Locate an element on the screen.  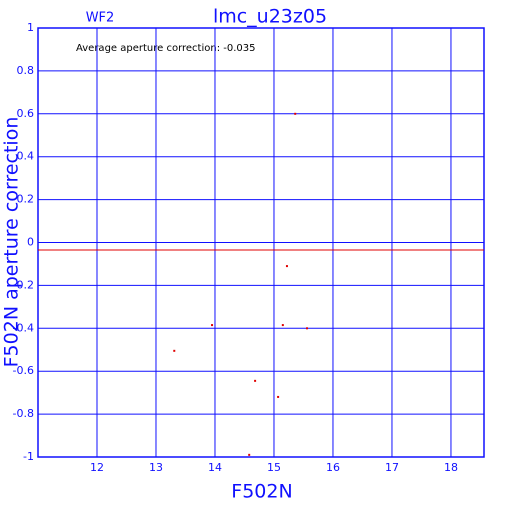
y-tick-label: 0.8 is located at coordinates (26, 70).